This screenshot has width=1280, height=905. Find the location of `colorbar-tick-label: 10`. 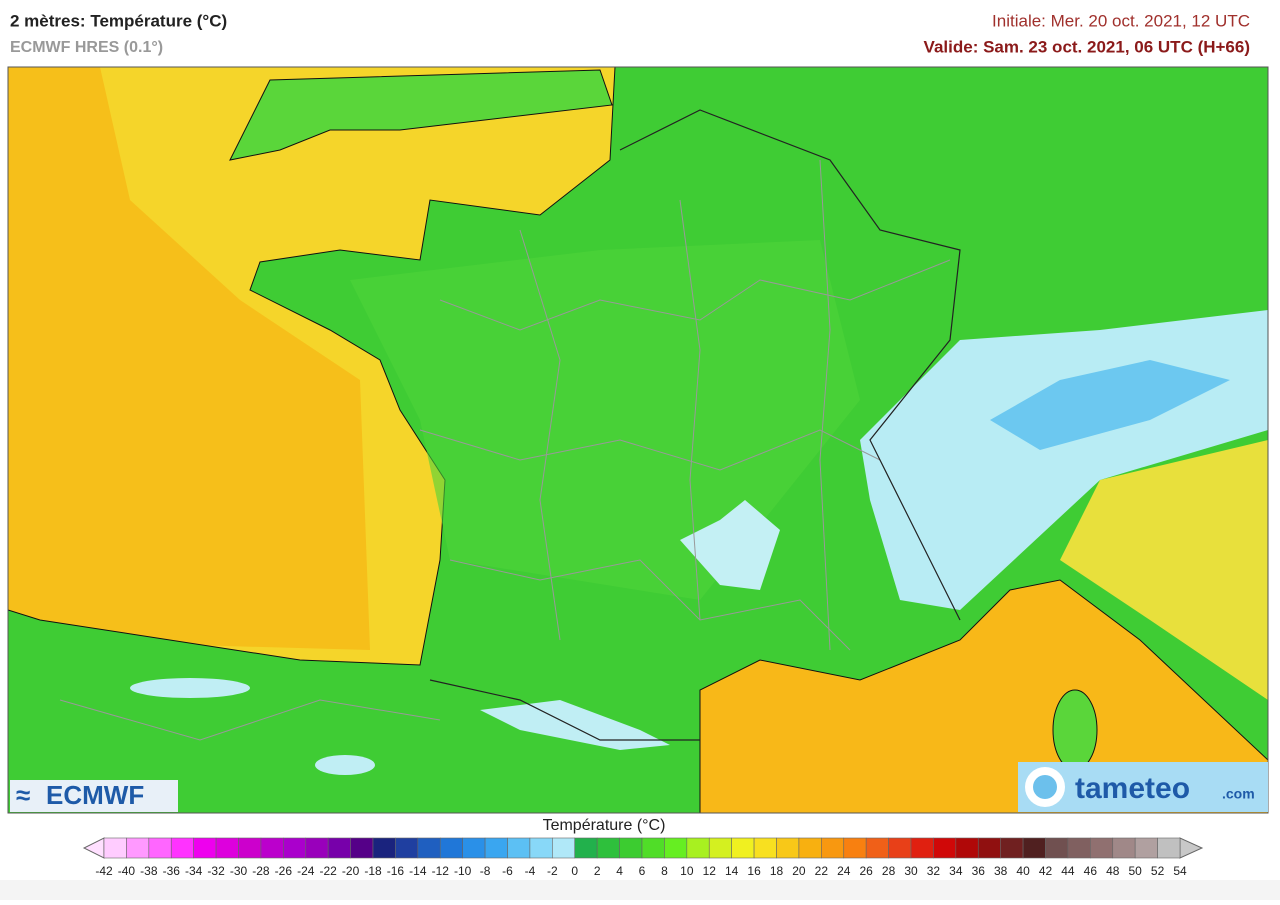

colorbar-tick-label: 10 is located at coordinates (687, 871).